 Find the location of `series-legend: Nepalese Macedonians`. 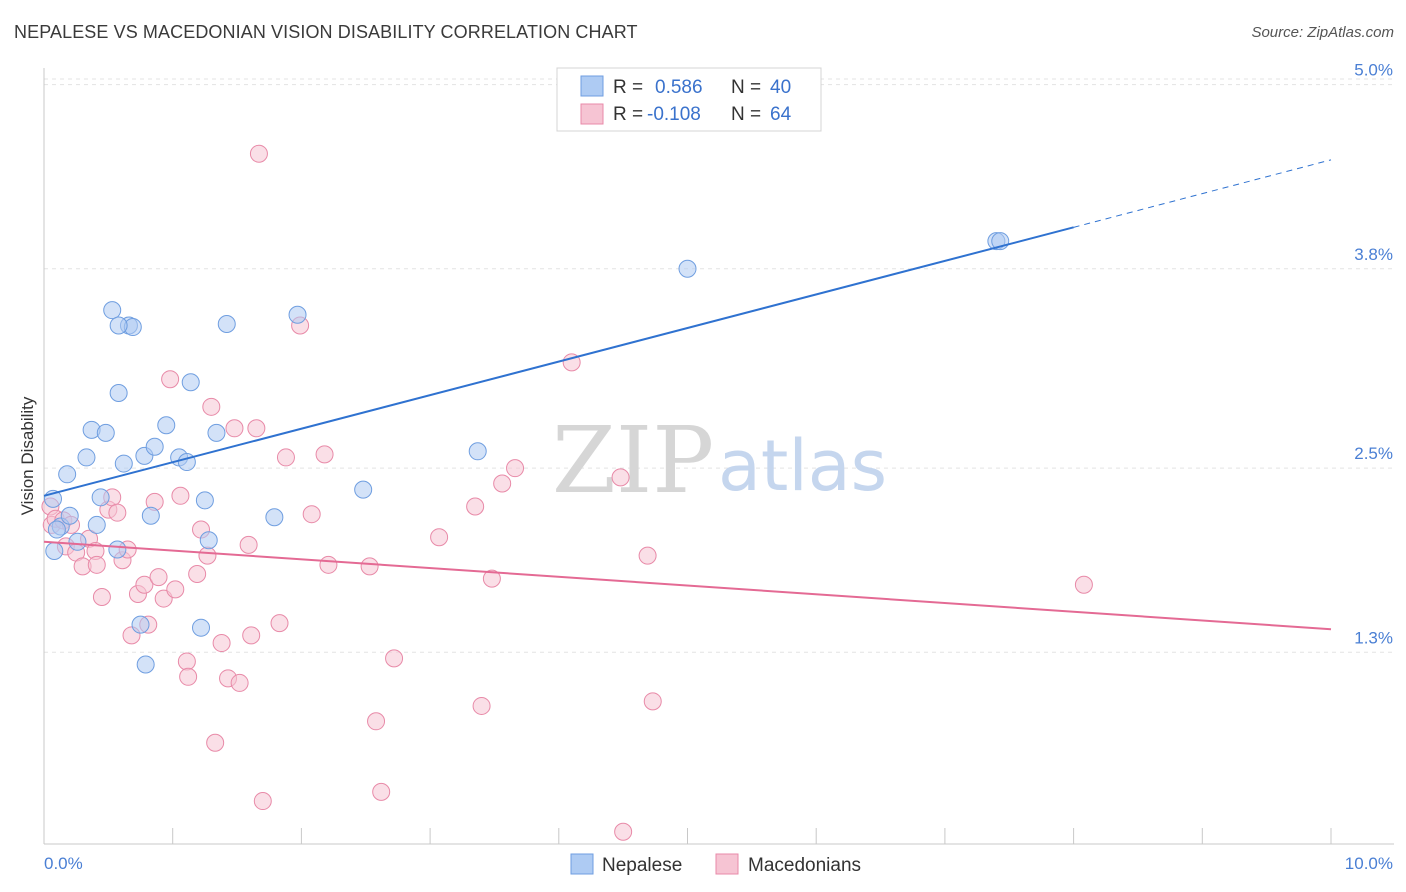

series-legend: Nepalese Macedonians is located at coordinates (715, 864).